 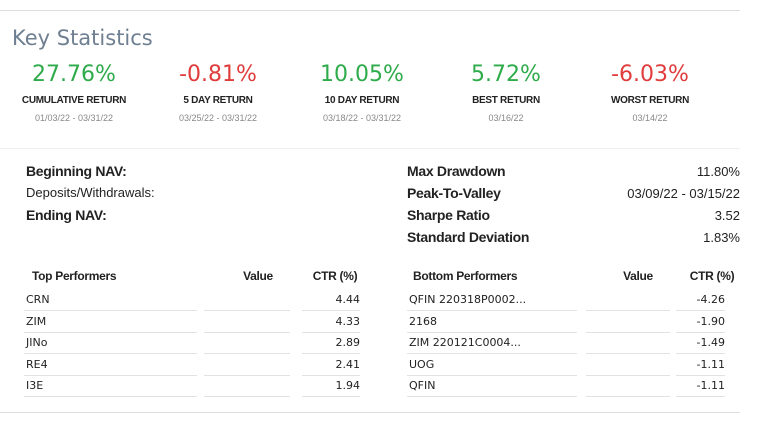 I want to click on stat-value: -6.03%, so click(x=650, y=74).